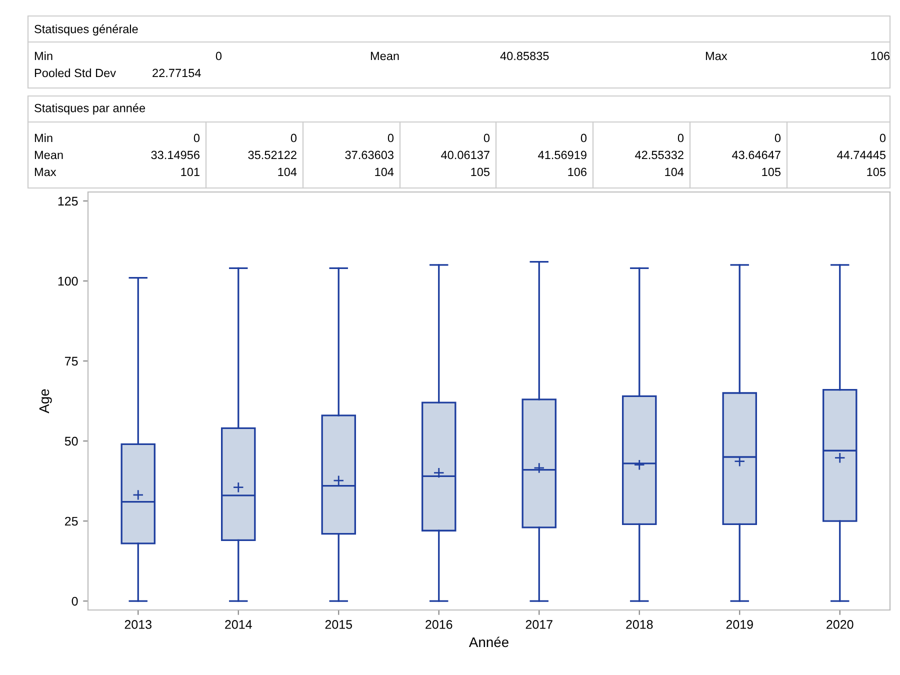 This screenshot has width=900, height=675. Describe the element at coordinates (75, 601) in the screenshot. I see `y-tick-label: 0` at that location.